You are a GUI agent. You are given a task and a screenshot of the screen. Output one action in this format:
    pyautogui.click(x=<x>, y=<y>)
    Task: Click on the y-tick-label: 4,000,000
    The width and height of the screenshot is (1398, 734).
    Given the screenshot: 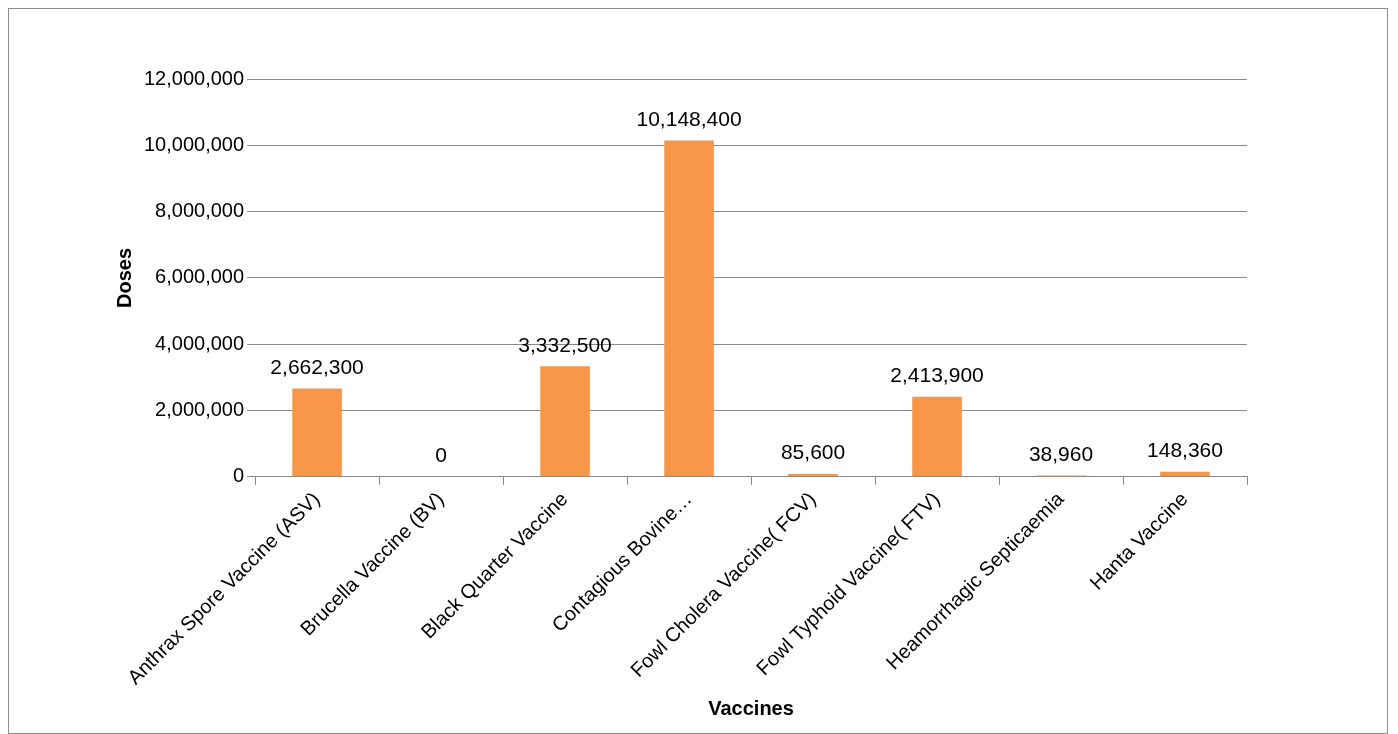 What is the action you would take?
    pyautogui.click(x=200, y=342)
    